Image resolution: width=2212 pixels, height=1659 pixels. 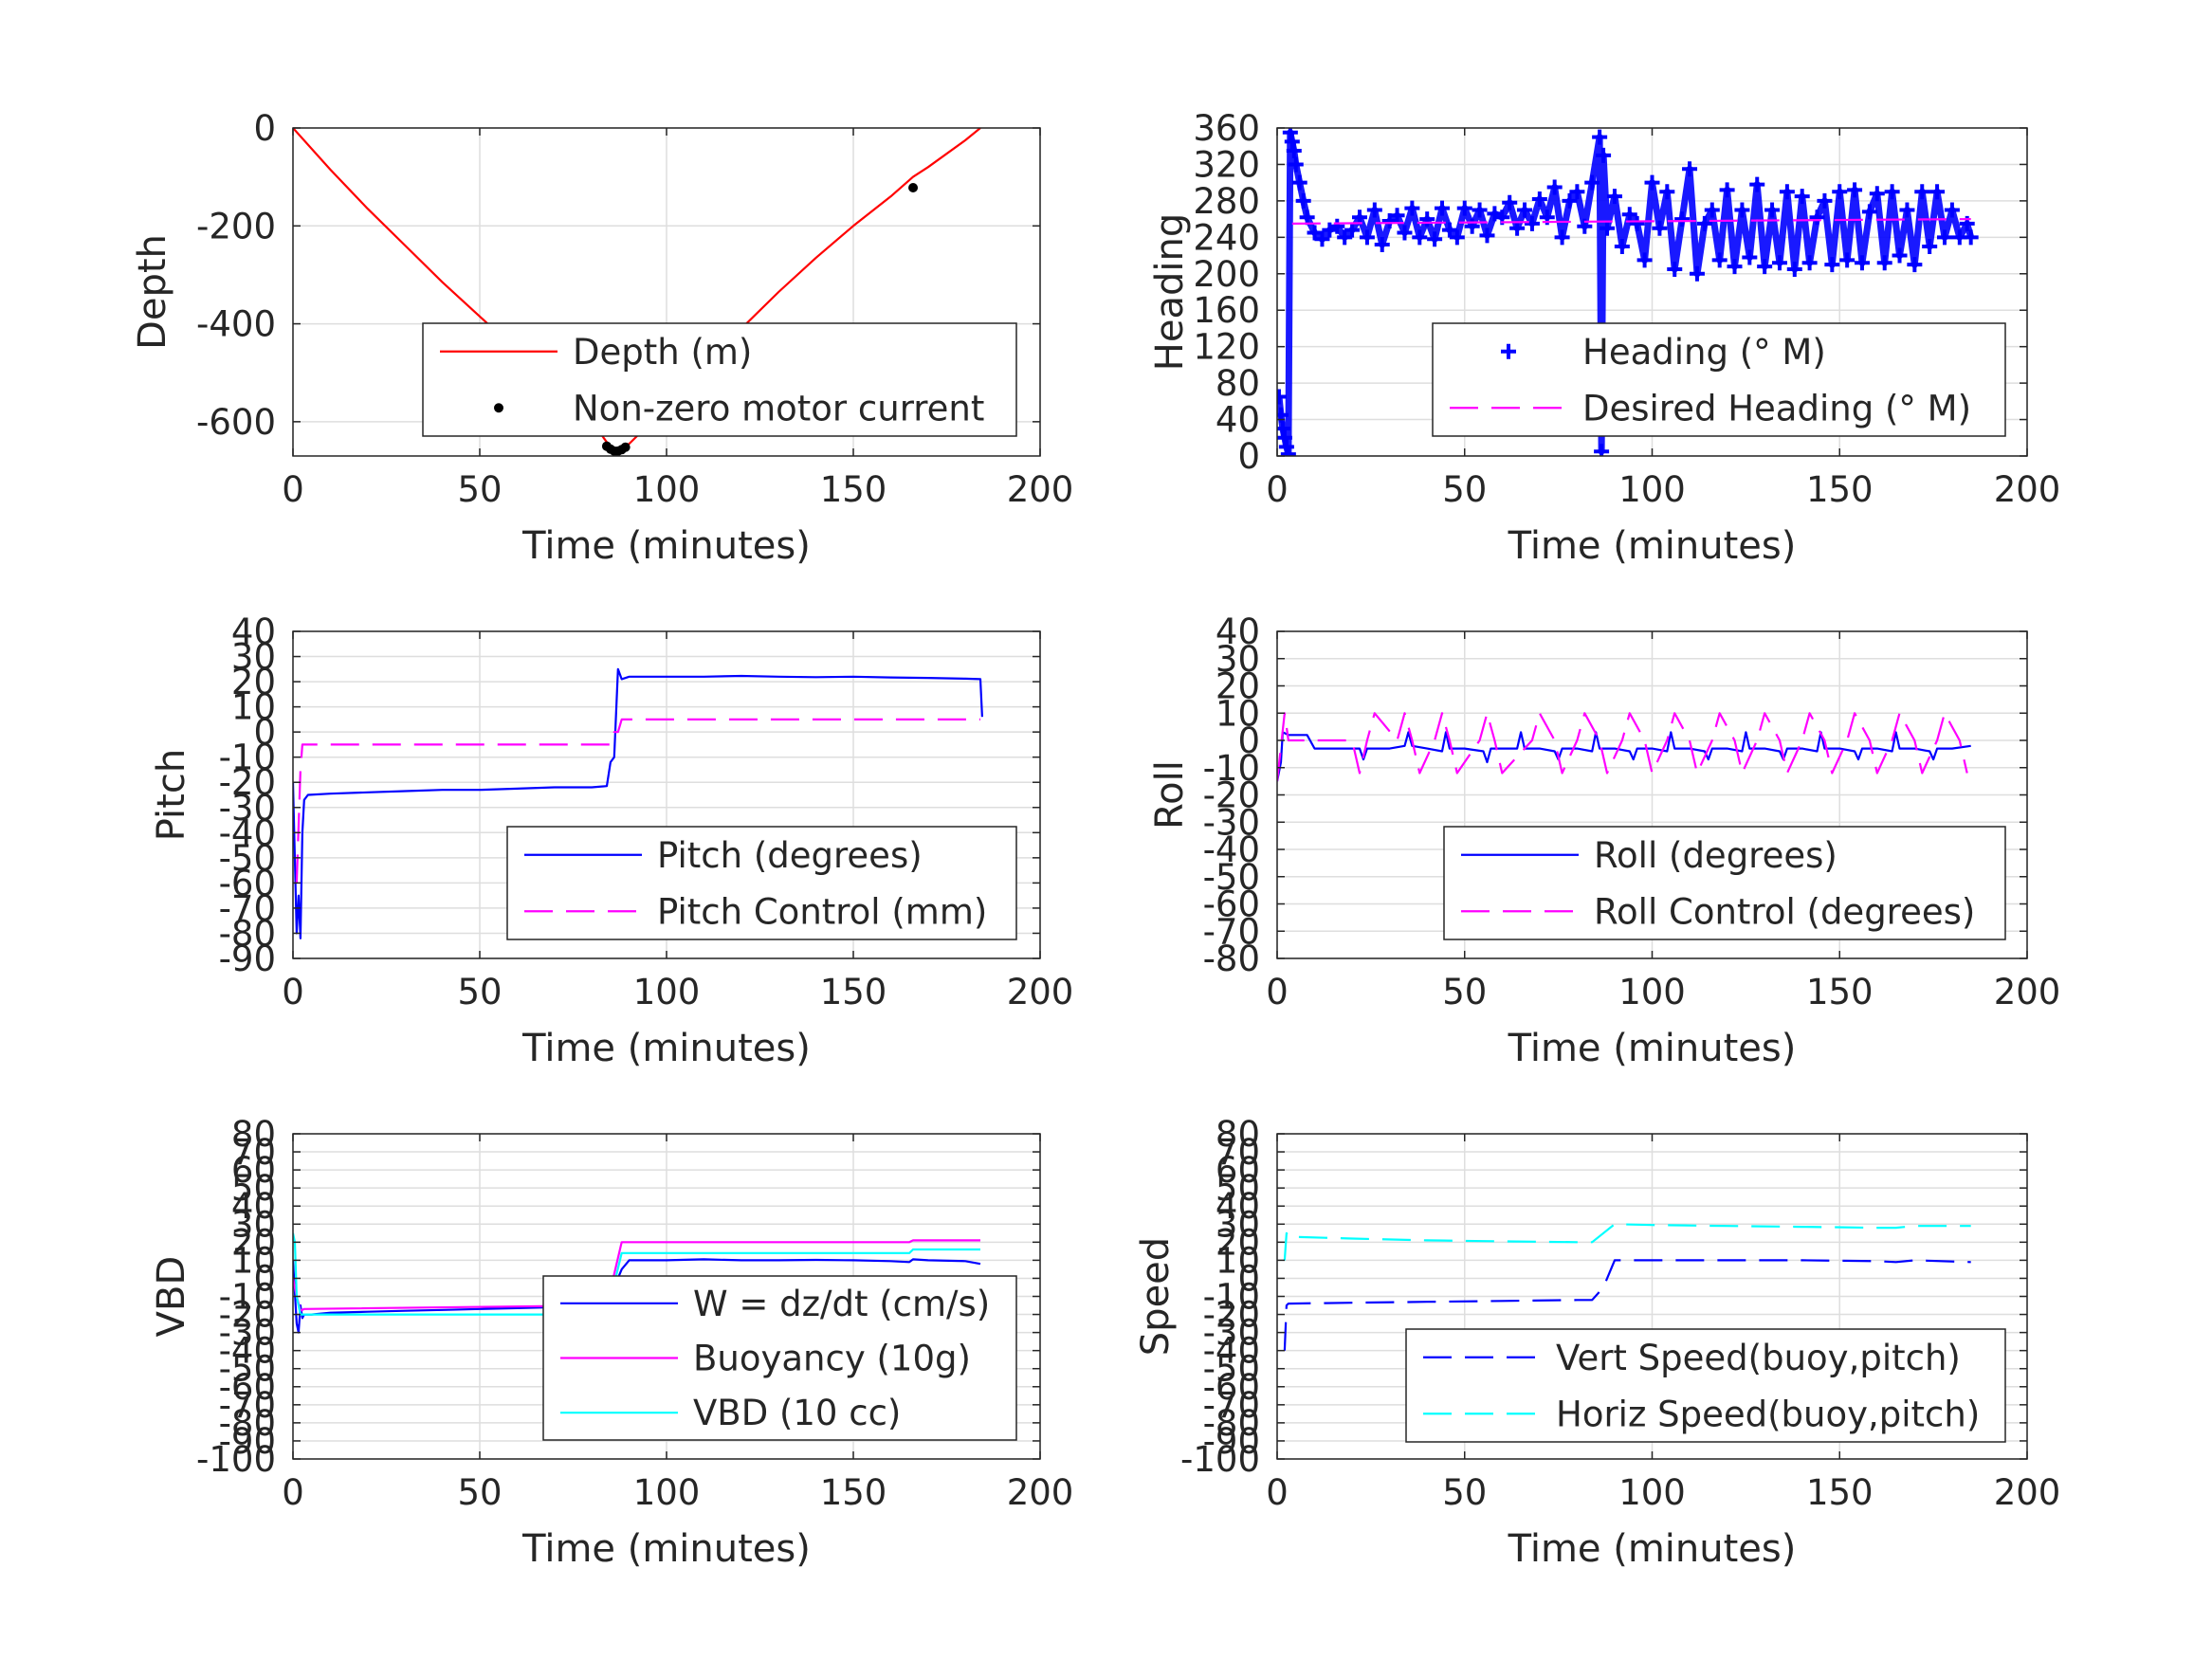 What do you see at coordinates (1156, 1296) in the screenshot?
I see `y-axis-label: Speed` at bounding box center [1156, 1296].